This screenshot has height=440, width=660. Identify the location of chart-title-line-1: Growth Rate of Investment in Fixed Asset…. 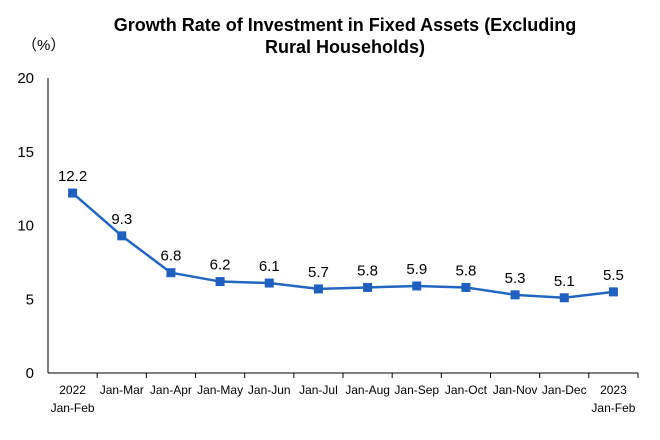
(345, 25).